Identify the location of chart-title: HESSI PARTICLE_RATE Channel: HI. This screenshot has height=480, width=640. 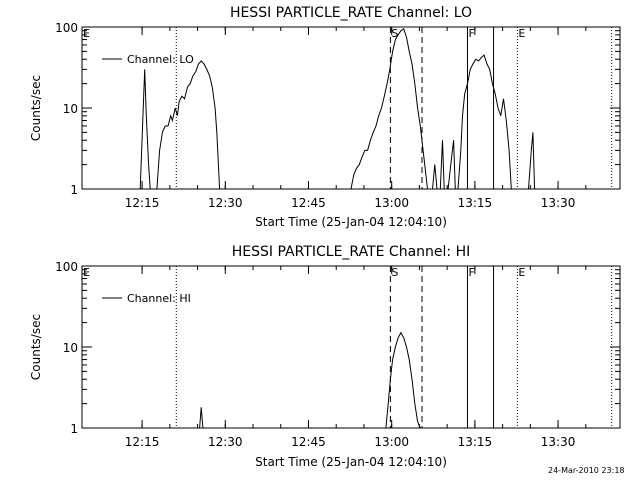
(351, 252).